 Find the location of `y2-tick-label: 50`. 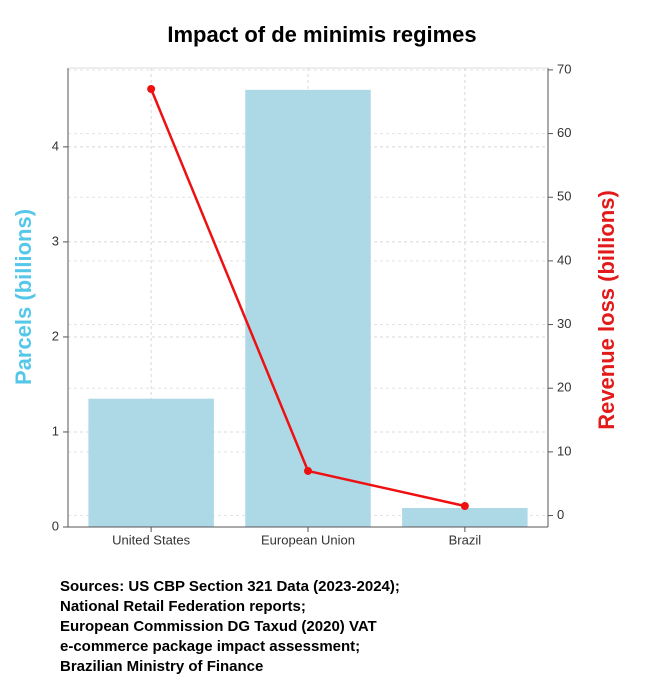

y2-tick-label: 50 is located at coordinates (564, 196).